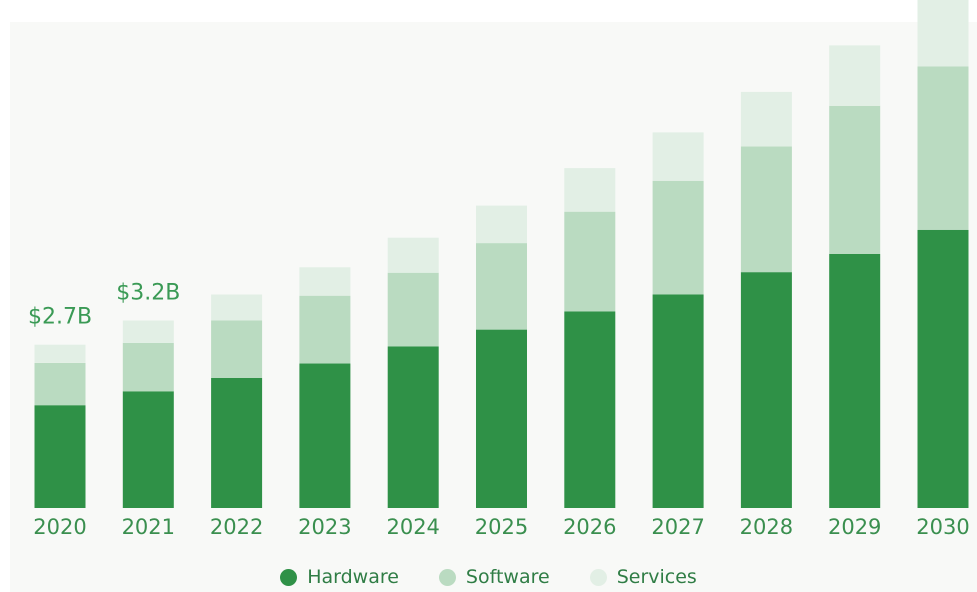 Image resolution: width=977 pixels, height=592 pixels. What do you see at coordinates (677, 527) in the screenshot?
I see `x-tick-label: 2027` at bounding box center [677, 527].